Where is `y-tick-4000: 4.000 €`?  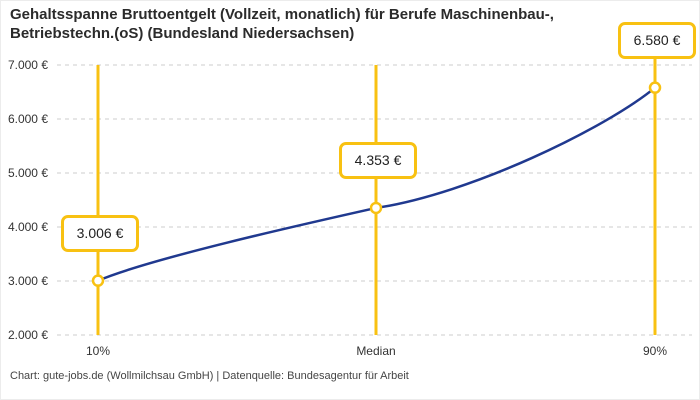
y-tick-4000: 4.000 € is located at coordinates (27, 227).